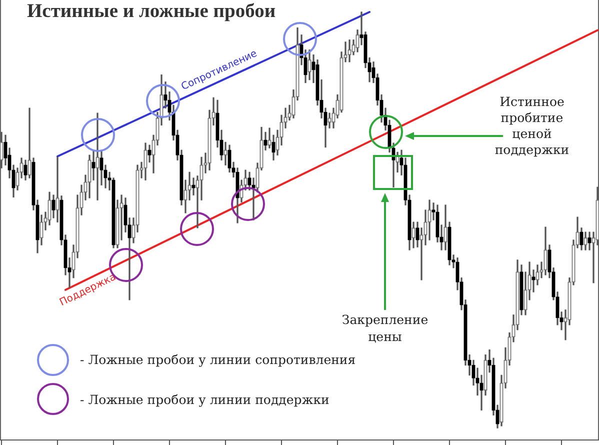 Image resolution: width=599 pixels, height=445 pixels. I want to click on chart-title: Истинные и ложные пробои, so click(151, 12).